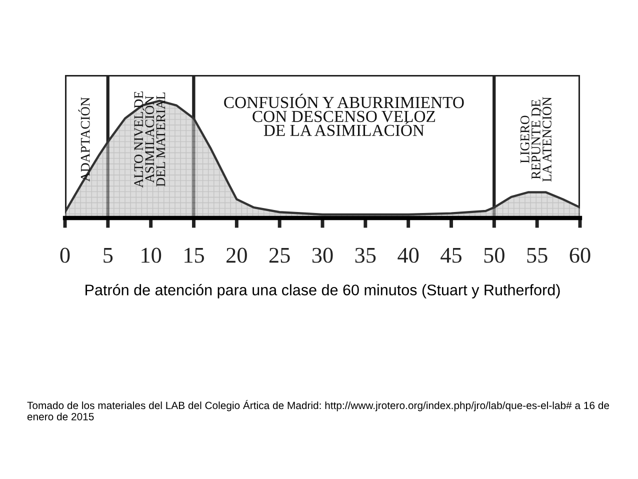 Image resolution: width=638 pixels, height=479 pixels. What do you see at coordinates (322, 255) in the screenshot?
I see `x-tick-label: 30` at bounding box center [322, 255].